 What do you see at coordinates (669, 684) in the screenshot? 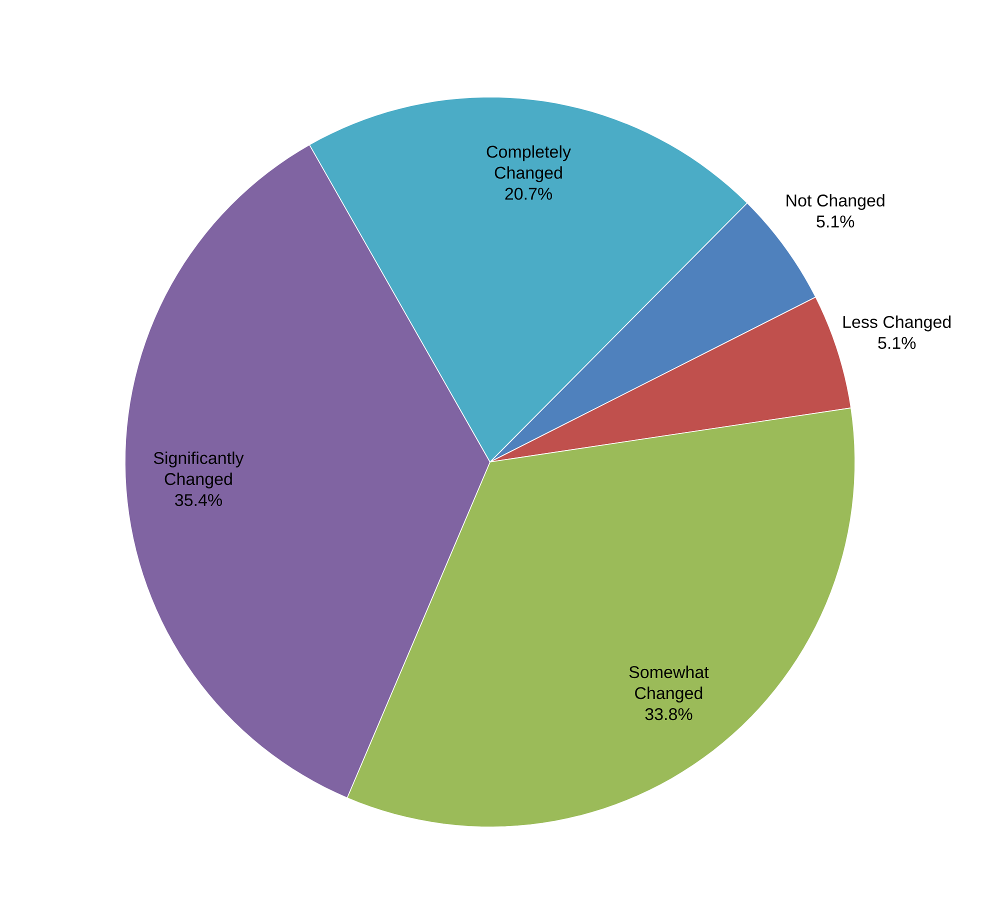
I see `slice-label: Somewhat Changed` at bounding box center [669, 684].